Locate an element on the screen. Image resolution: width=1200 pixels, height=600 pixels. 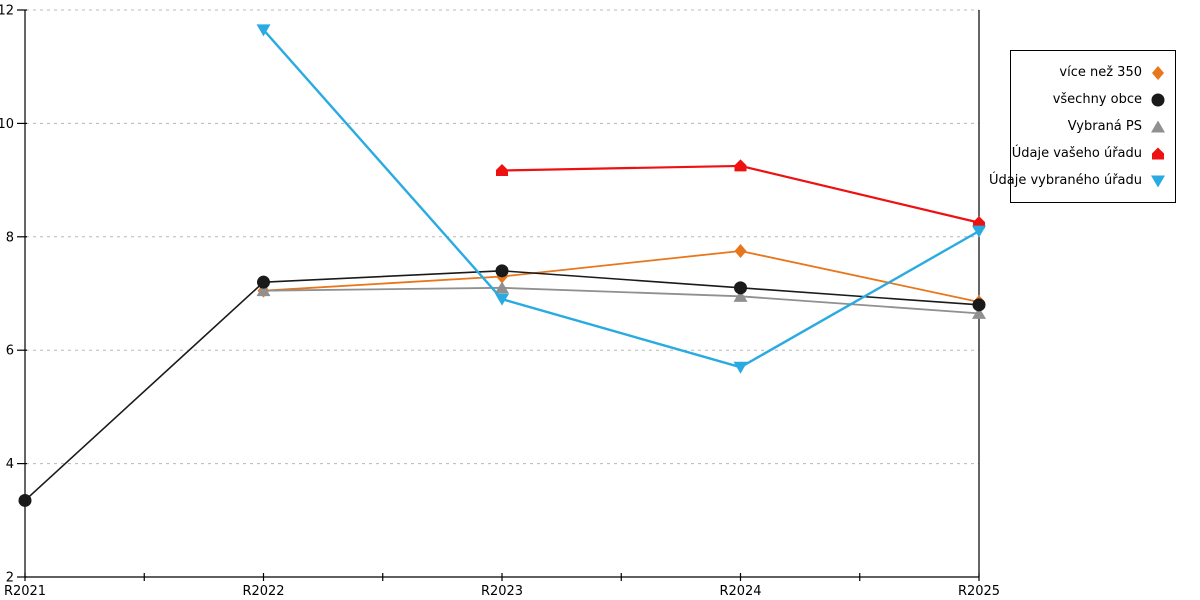
x-tick-label: R2021 is located at coordinates (25, 591).